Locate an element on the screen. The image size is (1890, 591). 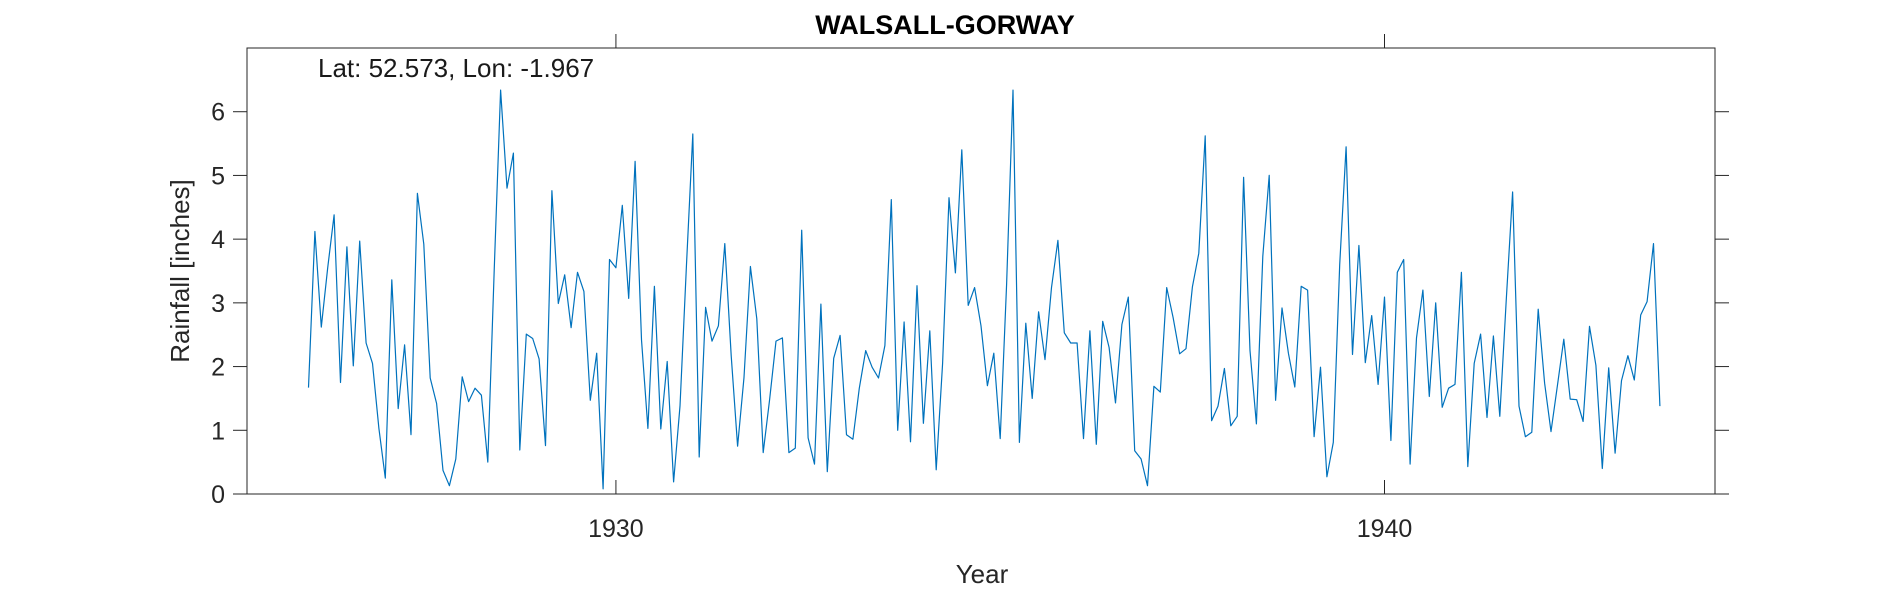
y-tick-label: 2 is located at coordinates (218, 368).